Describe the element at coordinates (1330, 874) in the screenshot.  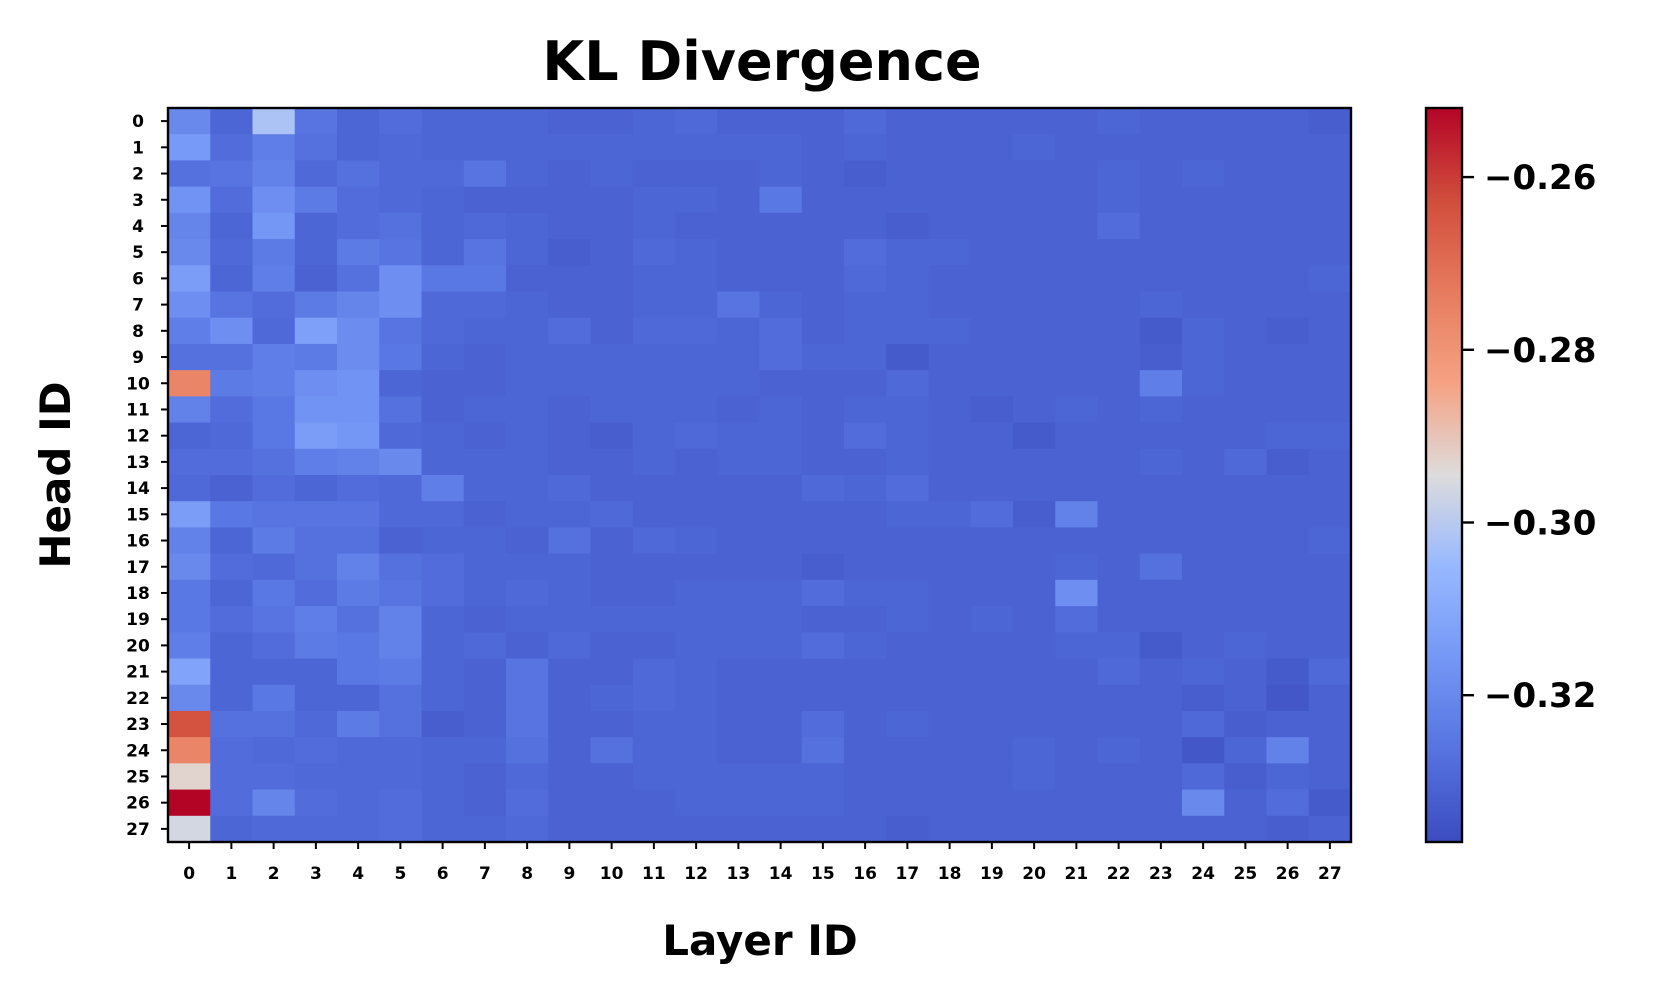
I see `x-tick-label: 27` at that location.